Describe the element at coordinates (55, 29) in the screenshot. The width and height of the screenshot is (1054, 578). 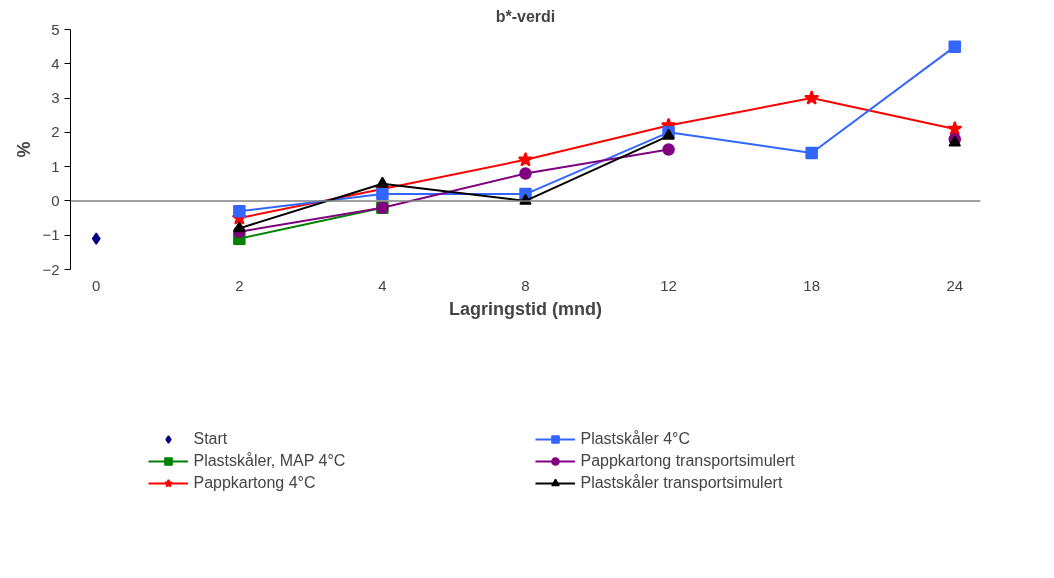
I see `y-tick-label: 5` at that location.